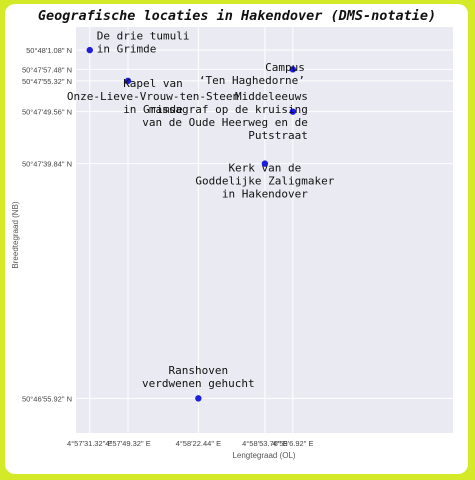 The image size is (475, 480). What do you see at coordinates (278, 135) in the screenshot?
I see `point-label-line: Putstraat` at bounding box center [278, 135].